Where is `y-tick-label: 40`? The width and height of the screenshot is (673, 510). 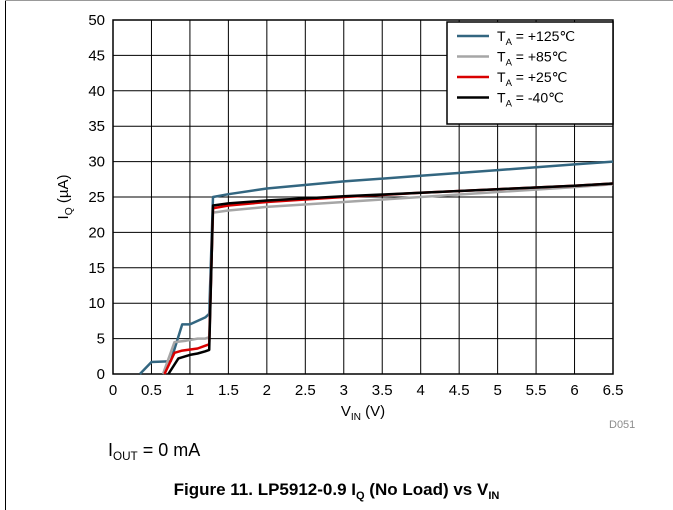 y-tick-label: 40 is located at coordinates (96, 91).